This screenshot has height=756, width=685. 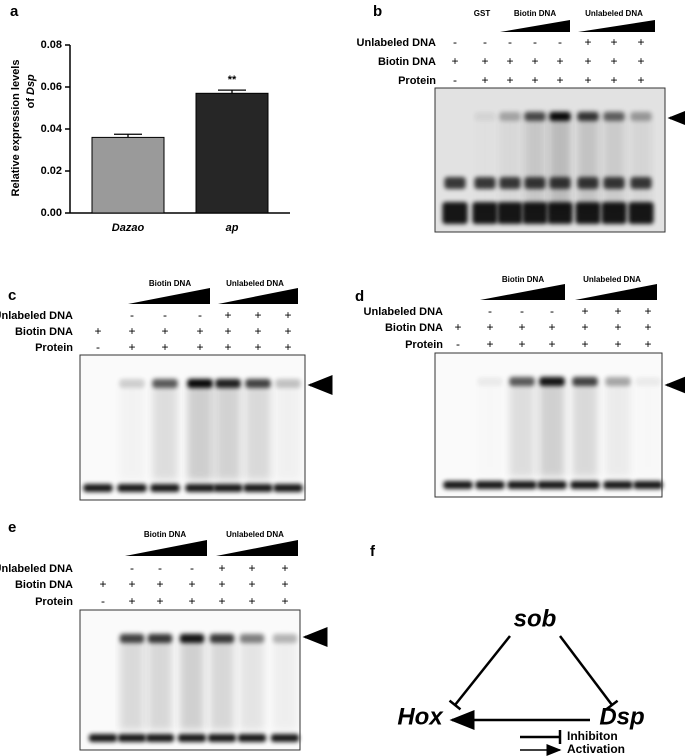 What do you see at coordinates (14, 11) in the screenshot?
I see `panel-label: a` at bounding box center [14, 11].